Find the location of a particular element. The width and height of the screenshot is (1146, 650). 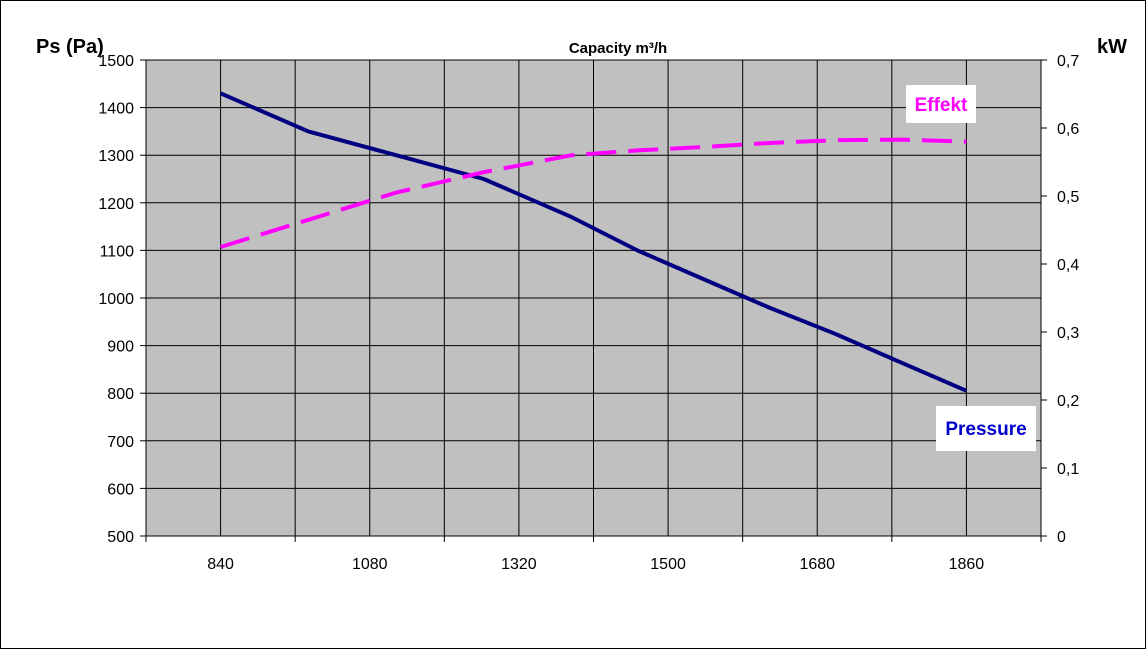

y-left-tick-label: 1300 is located at coordinates (116, 156).